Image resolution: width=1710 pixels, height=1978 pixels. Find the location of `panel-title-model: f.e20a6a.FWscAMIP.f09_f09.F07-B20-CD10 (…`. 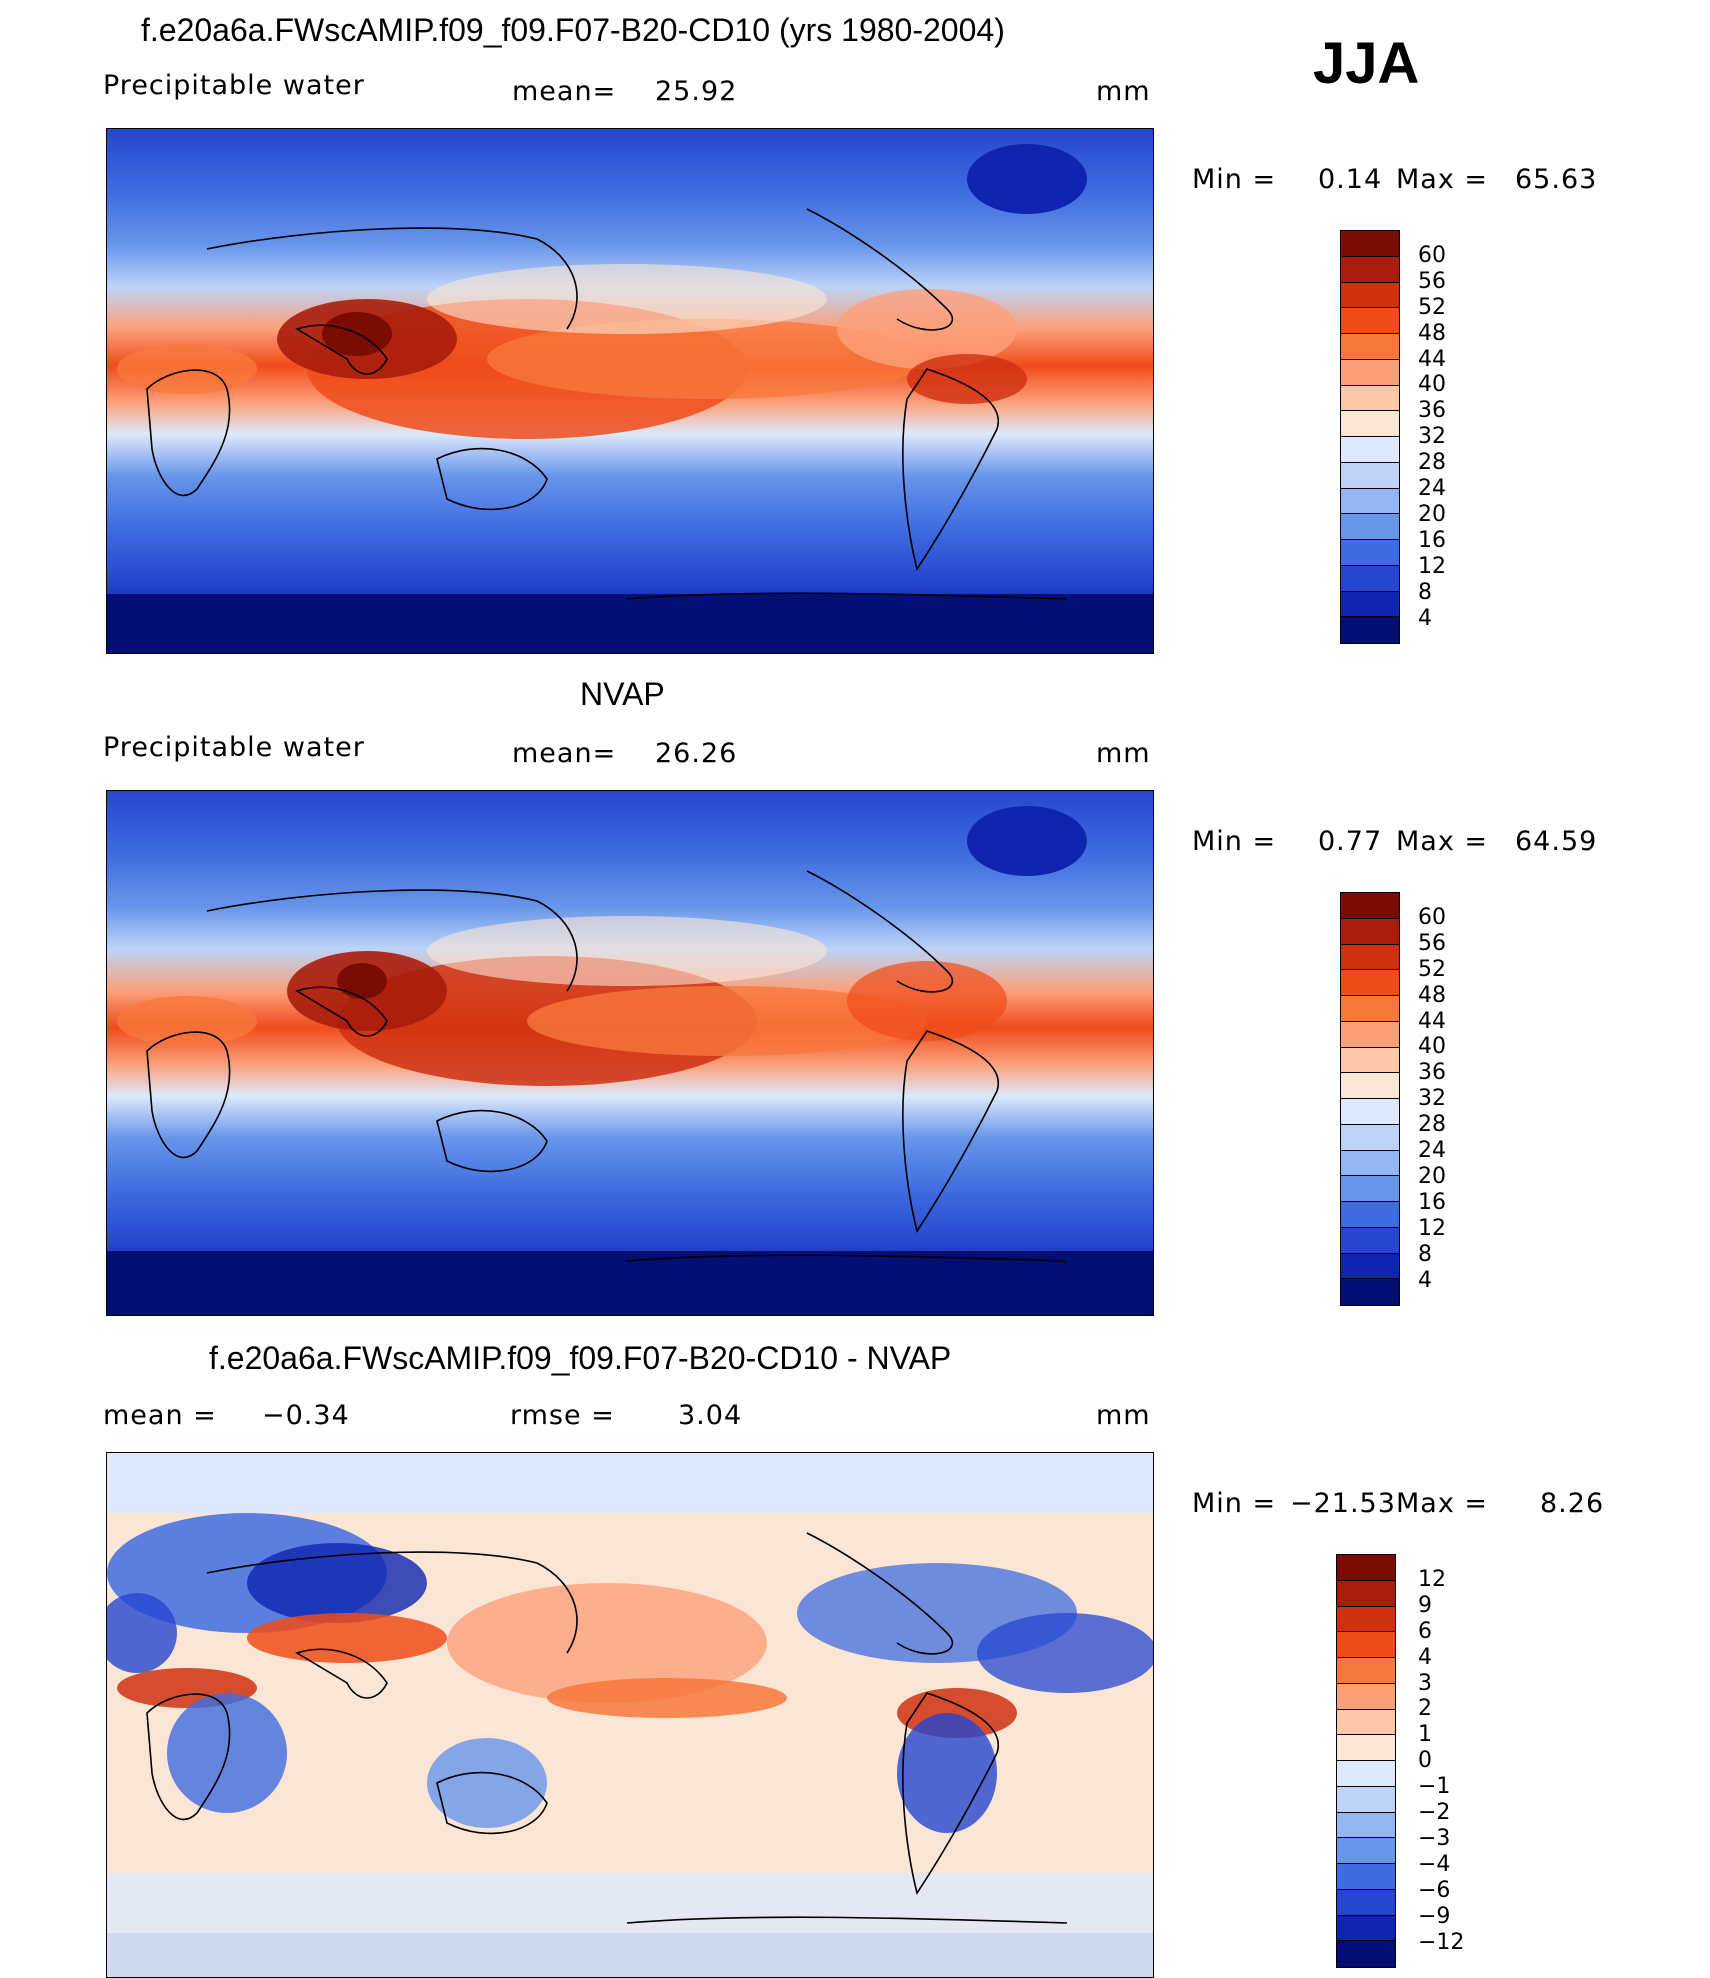

panel-title-model: f.e20a6a.FWscAMIP.f09_f09.F07-B20-CD10 (… is located at coordinates (573, 30).